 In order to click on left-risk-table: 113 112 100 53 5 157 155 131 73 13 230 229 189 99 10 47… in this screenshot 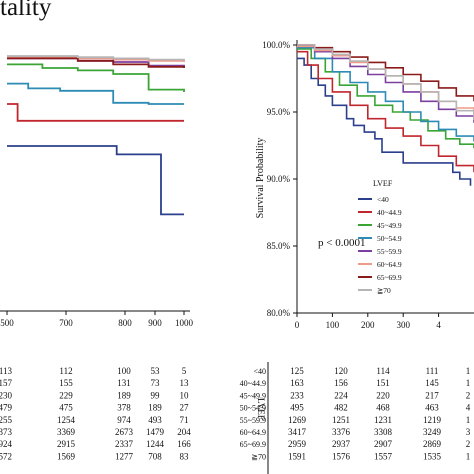, I will do `click(95, 413)`.